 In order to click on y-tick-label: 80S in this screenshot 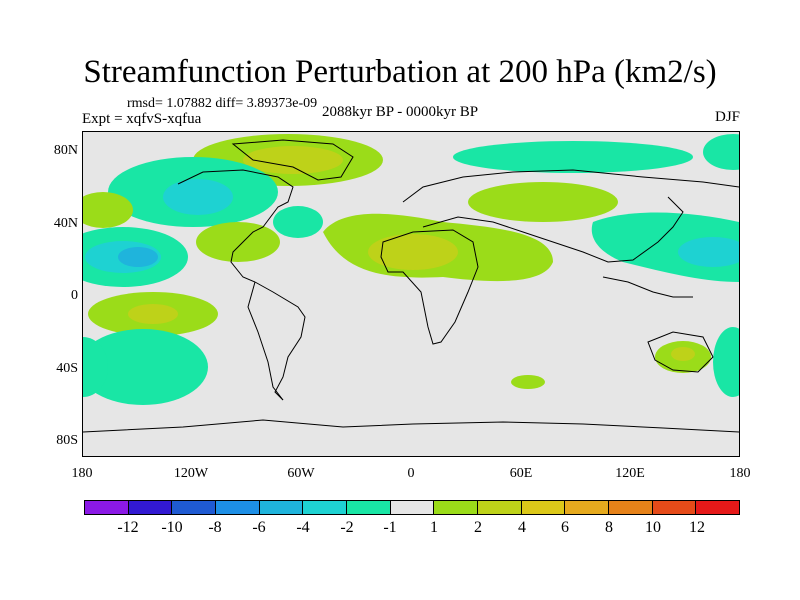, I will do `click(67, 440)`.